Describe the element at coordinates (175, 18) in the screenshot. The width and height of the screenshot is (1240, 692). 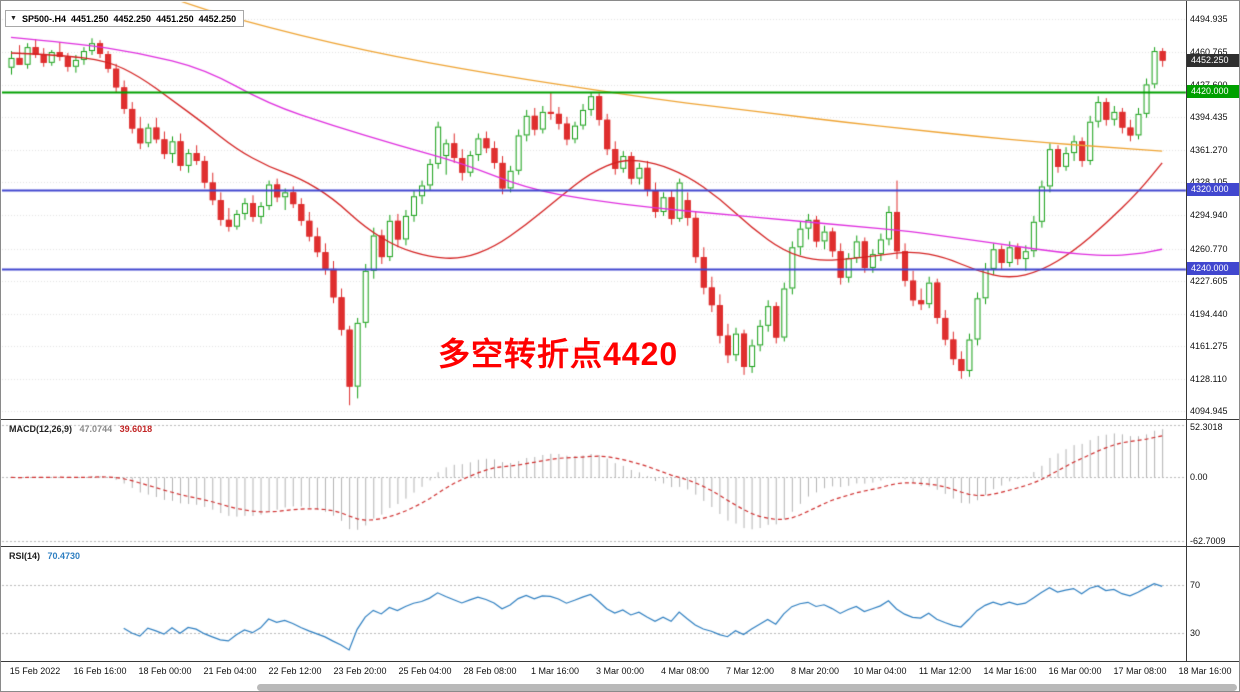
I see `ohlc-low: 4451.250` at that location.